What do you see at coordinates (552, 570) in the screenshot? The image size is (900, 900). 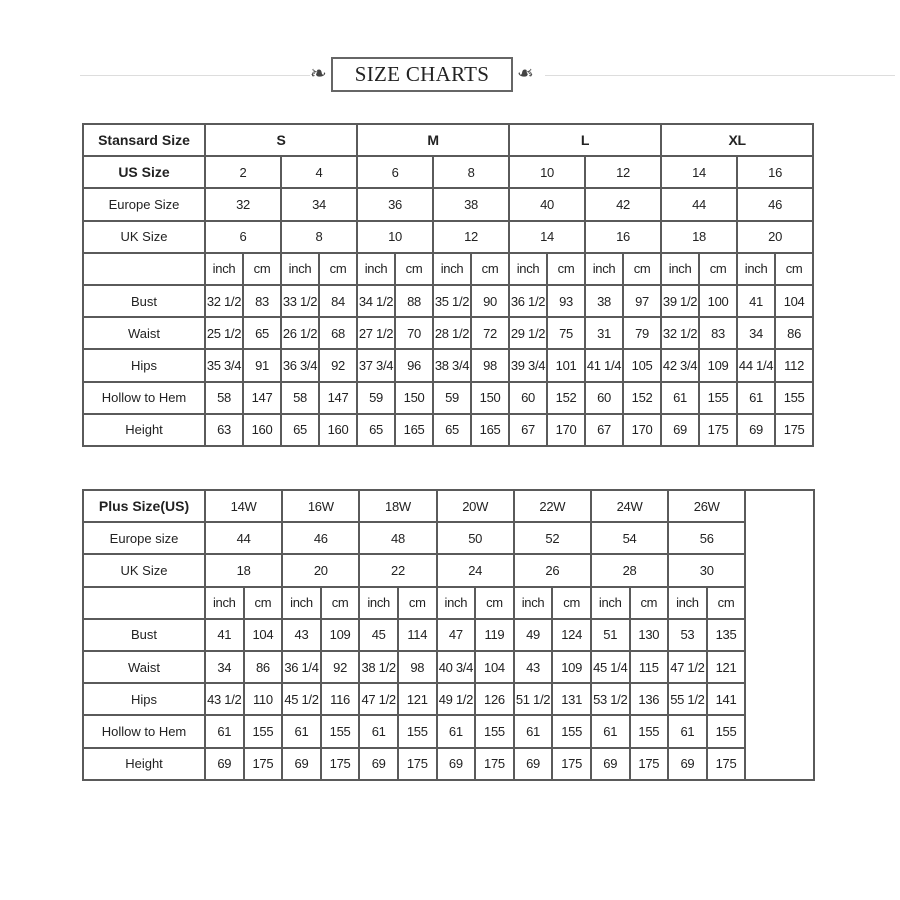 I see `uk-size: 26` at bounding box center [552, 570].